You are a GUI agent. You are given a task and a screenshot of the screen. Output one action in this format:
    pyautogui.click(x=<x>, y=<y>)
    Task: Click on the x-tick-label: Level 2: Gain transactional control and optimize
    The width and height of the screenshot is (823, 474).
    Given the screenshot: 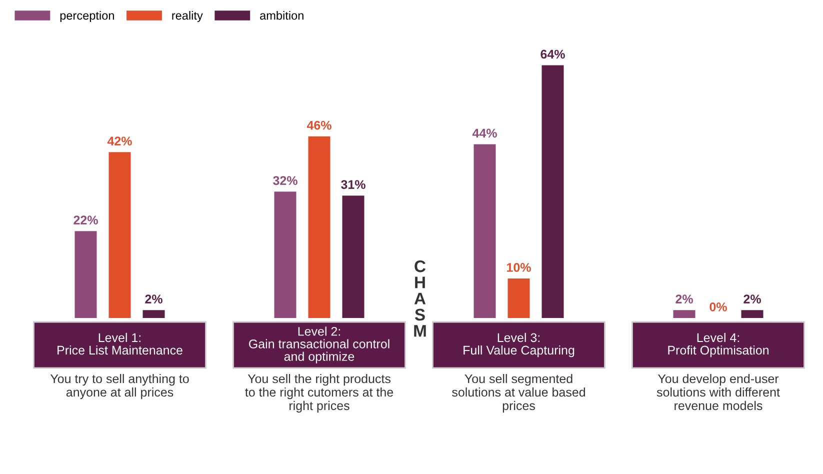 What is the action you would take?
    pyautogui.click(x=319, y=345)
    